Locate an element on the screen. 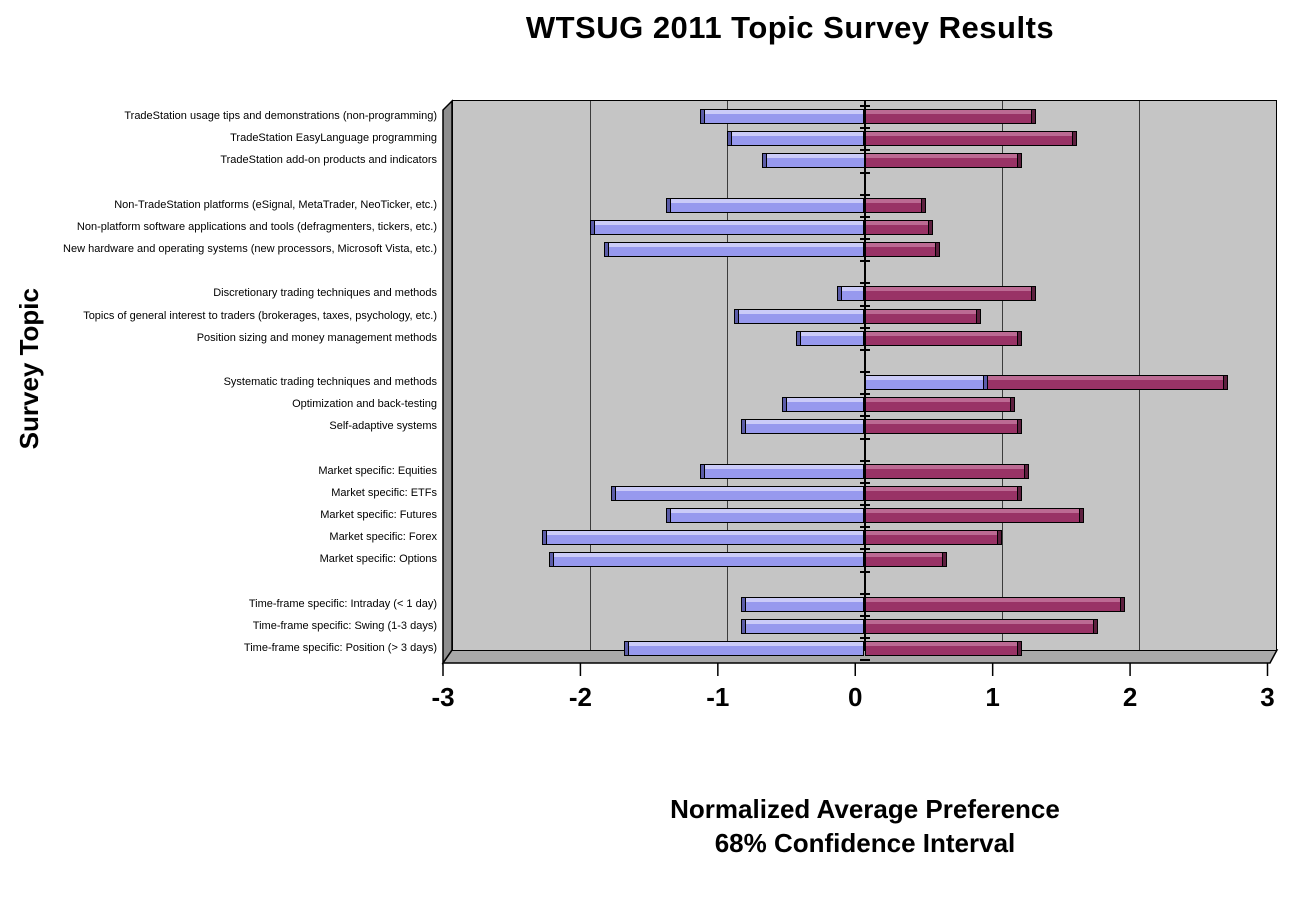 The width and height of the screenshot is (1311, 899). chart-side-wall is located at coordinates (447, 382).